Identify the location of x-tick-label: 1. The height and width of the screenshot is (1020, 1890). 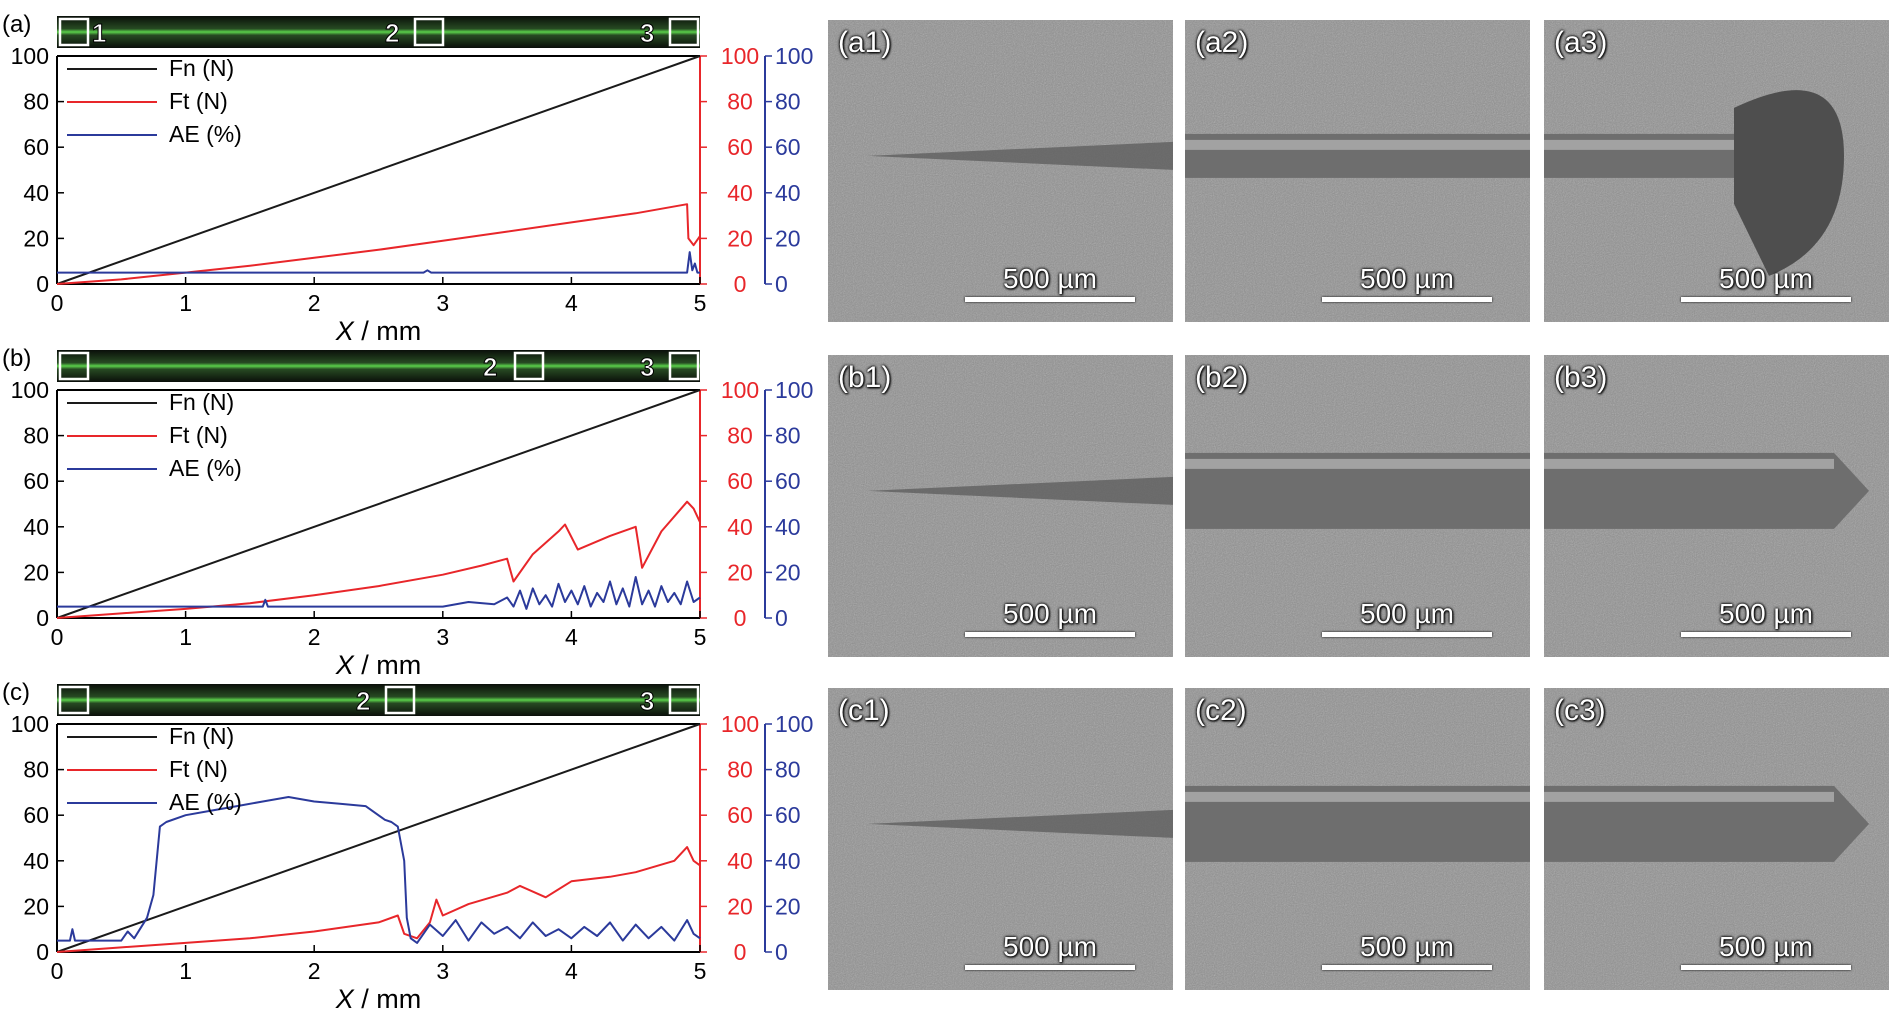
(185, 637).